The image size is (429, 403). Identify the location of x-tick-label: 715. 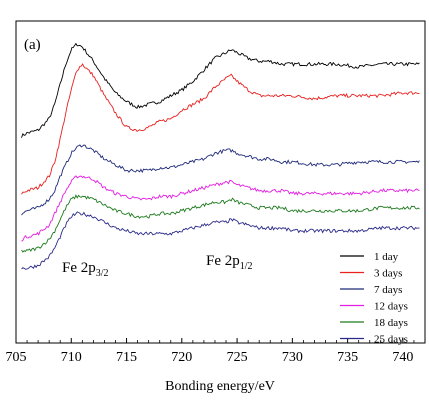
(126, 357).